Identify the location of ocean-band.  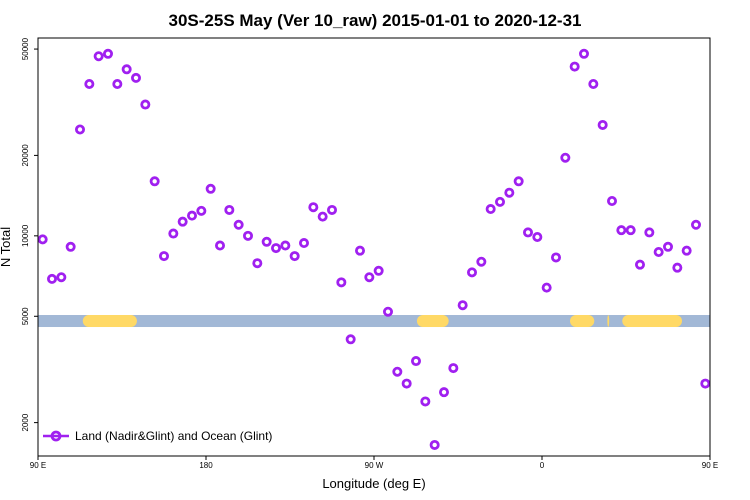
(374, 321).